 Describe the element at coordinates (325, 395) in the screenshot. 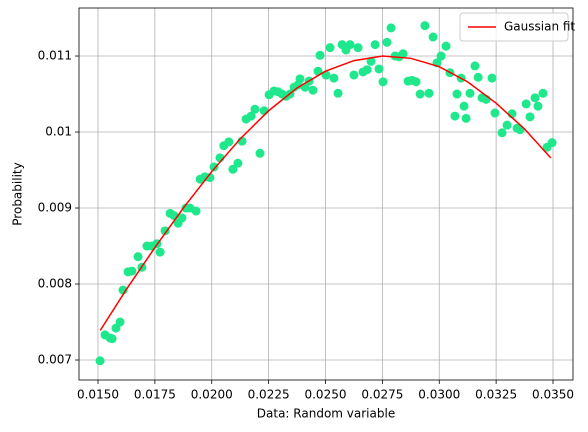

I see `x-tick-label: 0.0250` at that location.